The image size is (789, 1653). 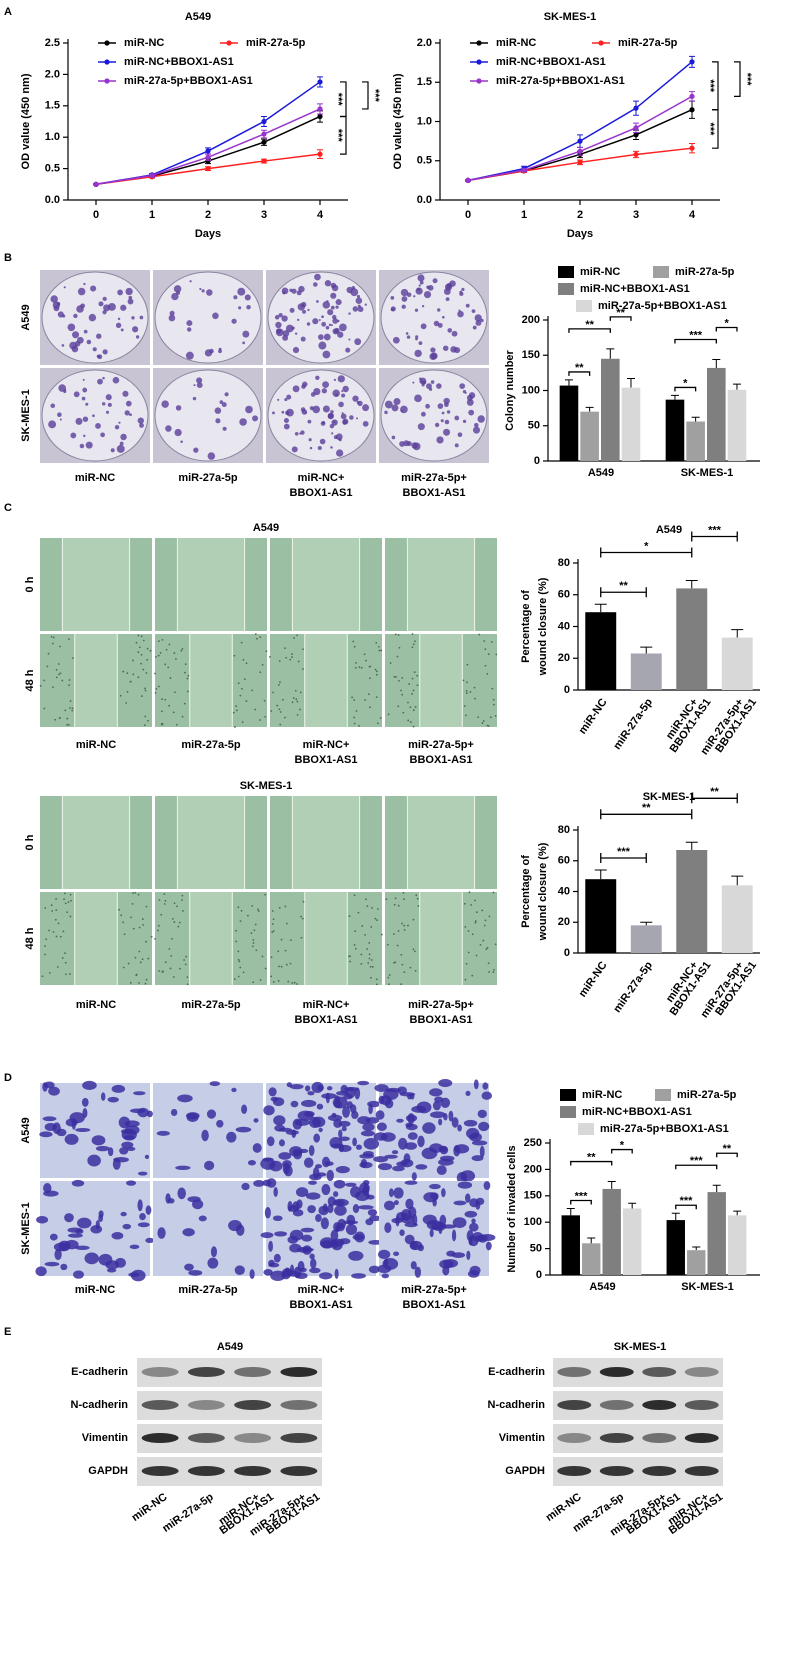 I want to click on x-tick-label: 2, so click(x=580, y=215).